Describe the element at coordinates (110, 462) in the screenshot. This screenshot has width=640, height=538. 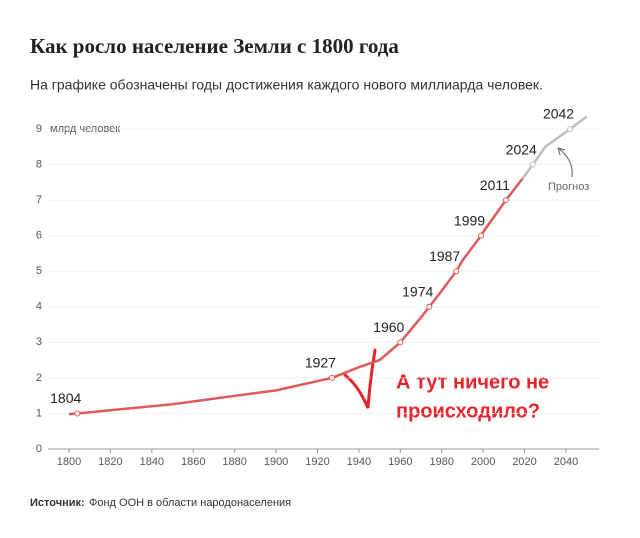
I see `x-tick-label: 1820` at that location.